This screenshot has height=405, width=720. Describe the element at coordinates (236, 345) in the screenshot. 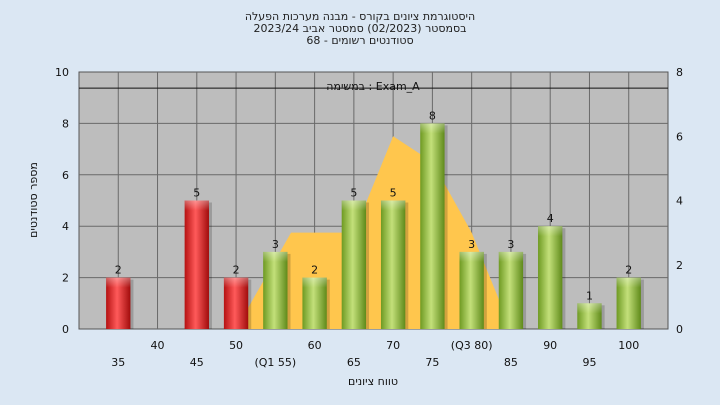

I see `x-tick-label: 50` at that location.